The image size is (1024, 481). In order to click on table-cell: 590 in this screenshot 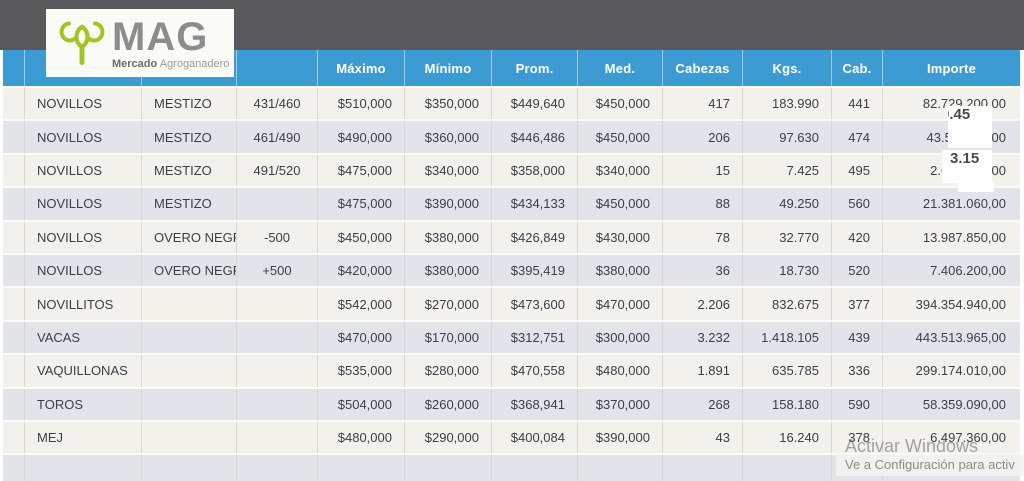, I will do `click(857, 404)`.